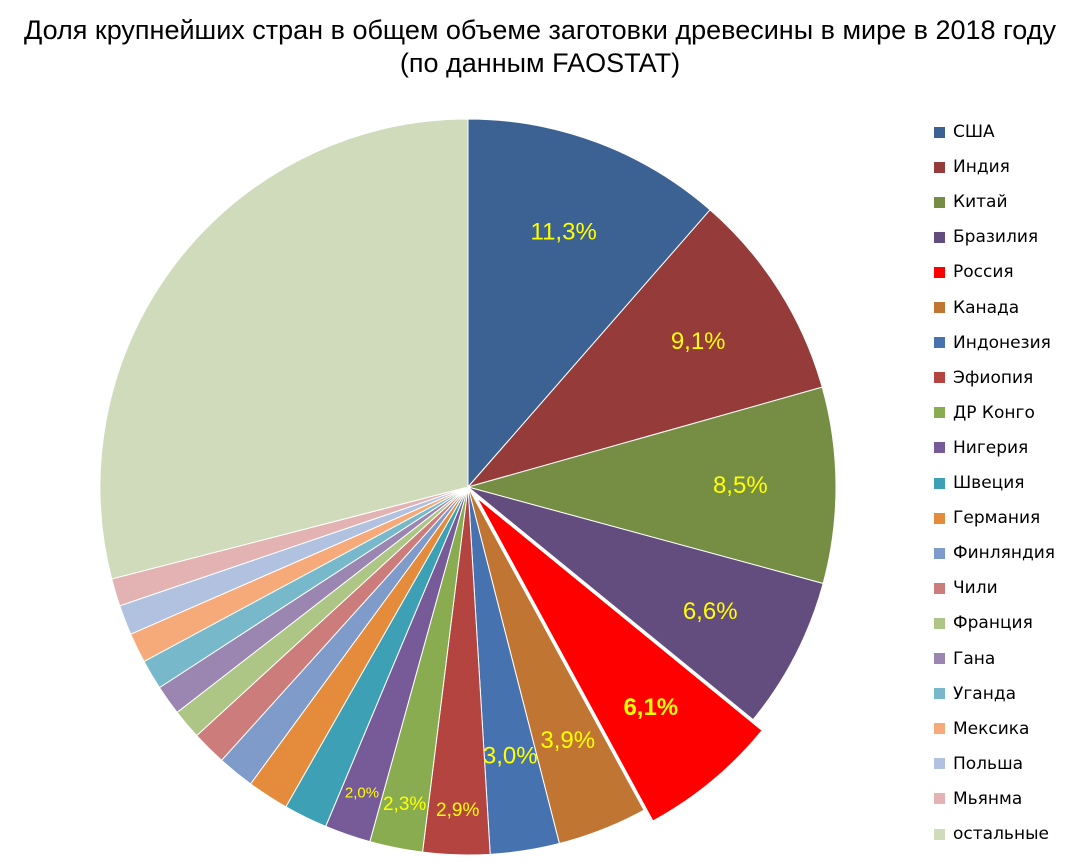 This screenshot has height=868, width=1080. What do you see at coordinates (650, 707) in the screenshot?
I see `slice-label: 6,1%` at bounding box center [650, 707].